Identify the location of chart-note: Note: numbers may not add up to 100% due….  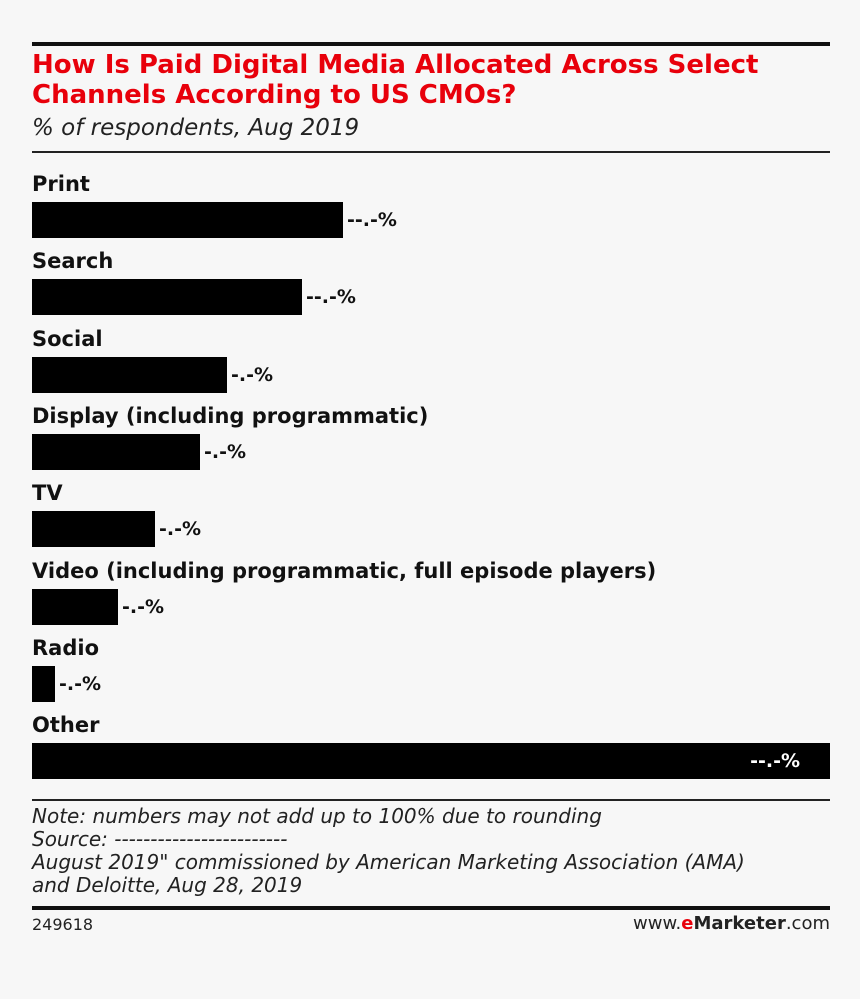
(431, 851).